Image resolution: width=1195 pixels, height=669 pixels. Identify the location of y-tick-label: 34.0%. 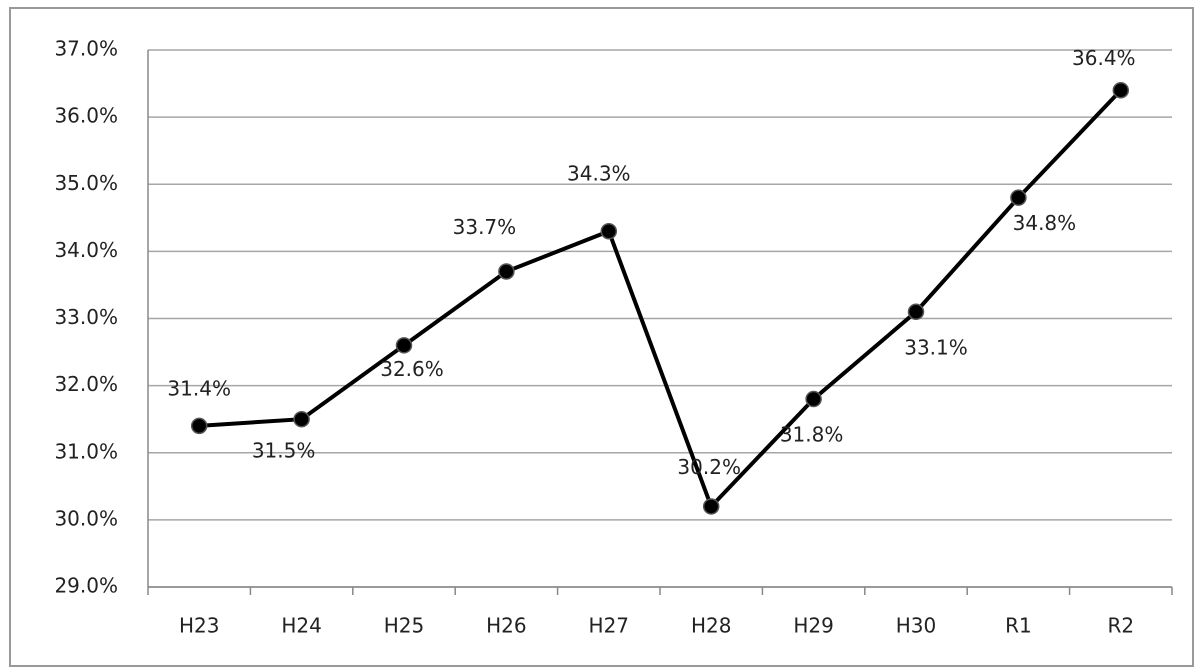
(86, 250).